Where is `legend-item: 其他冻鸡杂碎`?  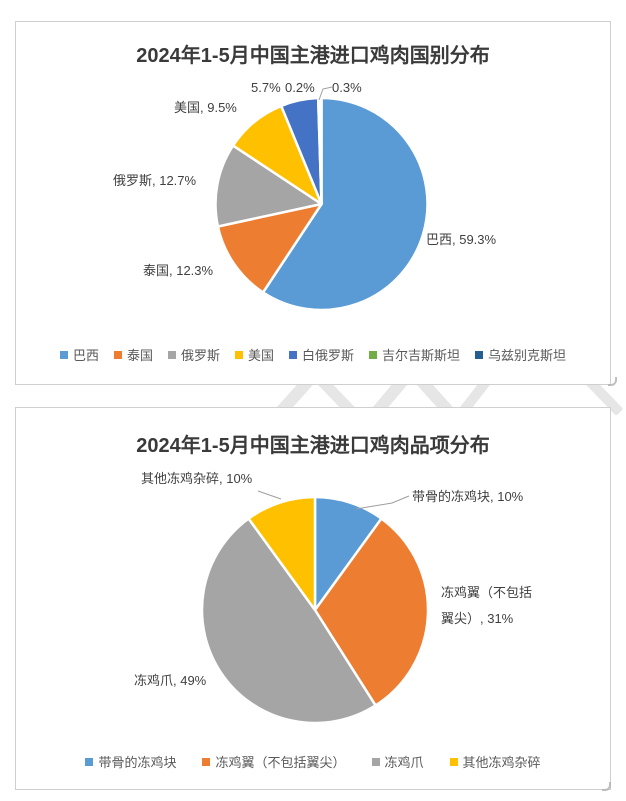
legend-item: 其他冻鸡杂碎 is located at coordinates (495, 761).